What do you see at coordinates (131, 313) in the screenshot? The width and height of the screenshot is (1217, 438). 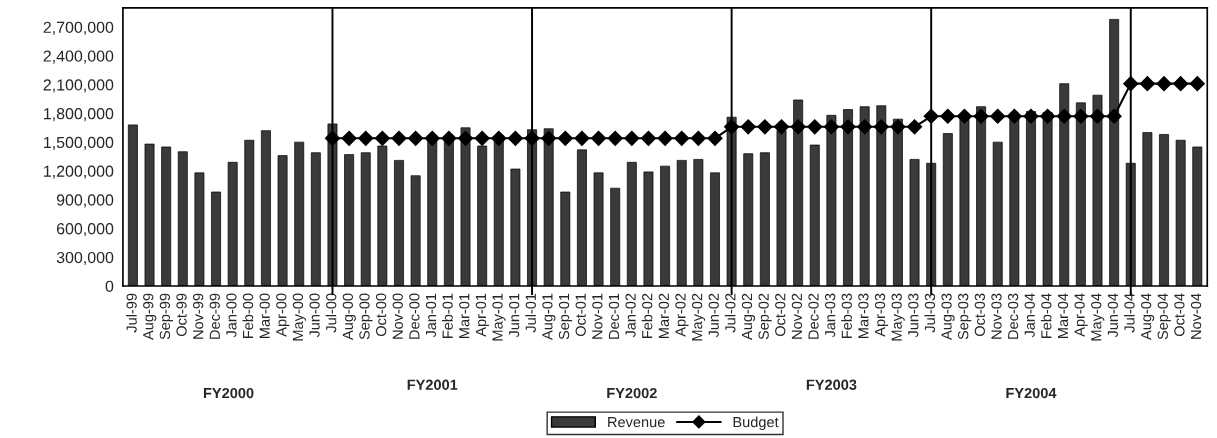 I see `x-tick-label: Jul-99` at bounding box center [131, 313].